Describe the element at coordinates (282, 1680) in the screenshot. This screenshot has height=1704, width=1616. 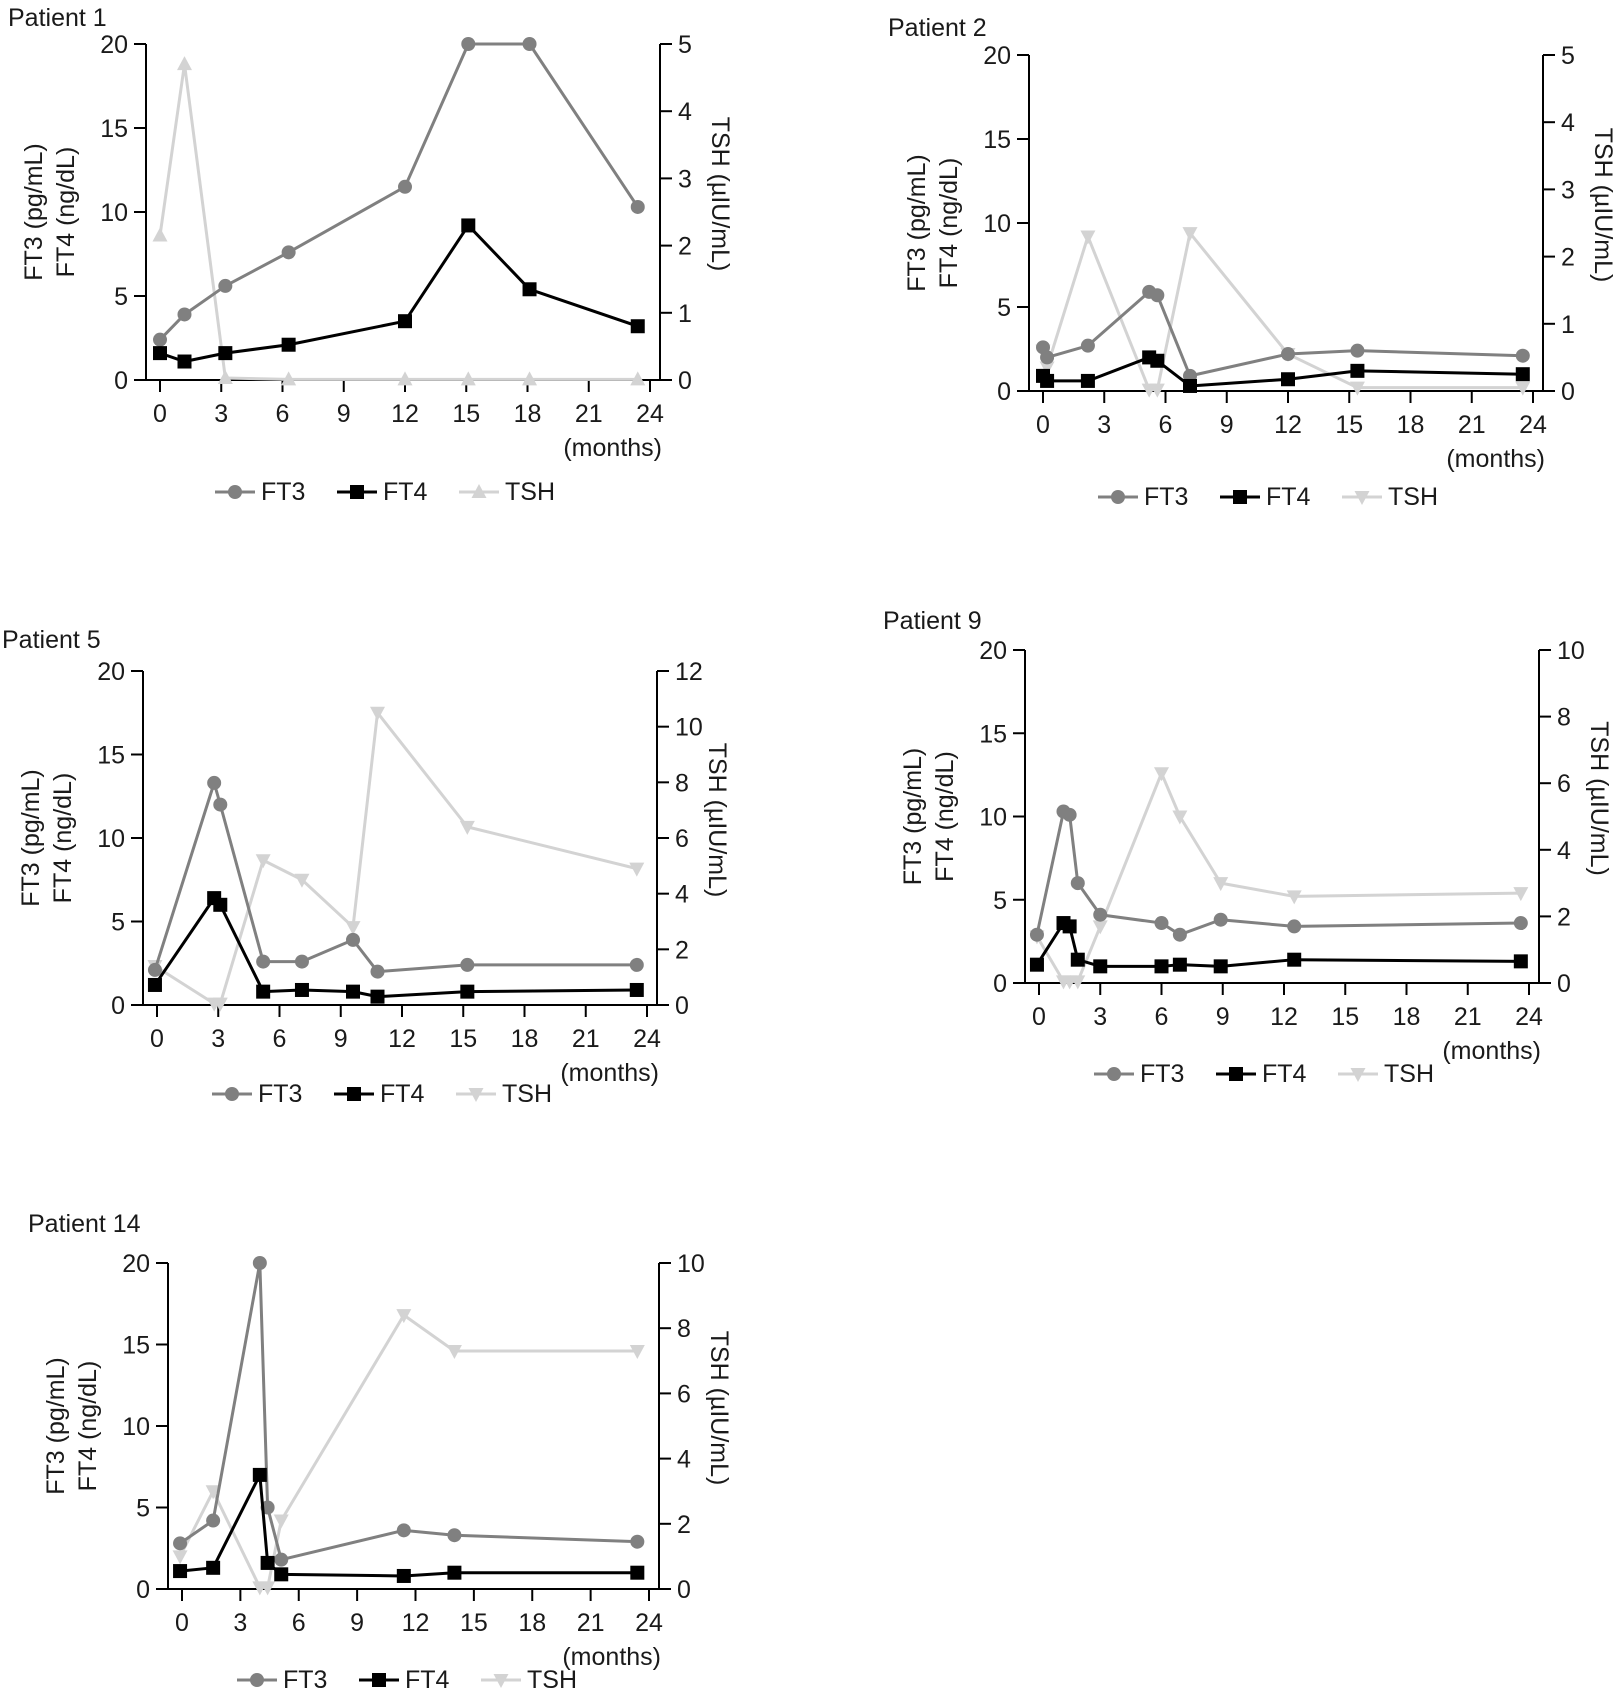
I see `legend-item-ft3: FT3` at that location.